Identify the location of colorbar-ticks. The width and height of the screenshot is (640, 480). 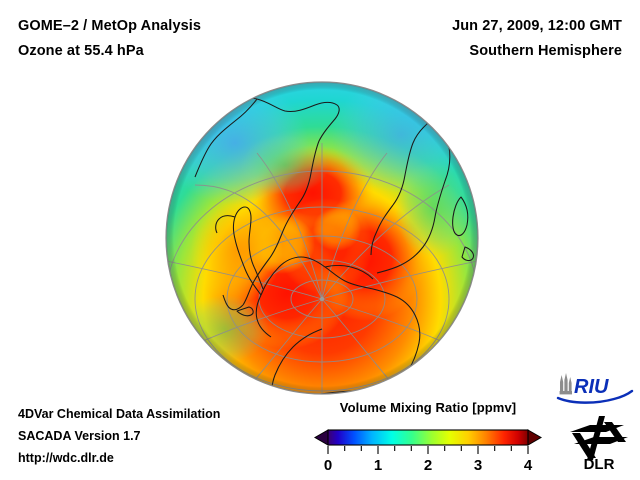
(428, 450).